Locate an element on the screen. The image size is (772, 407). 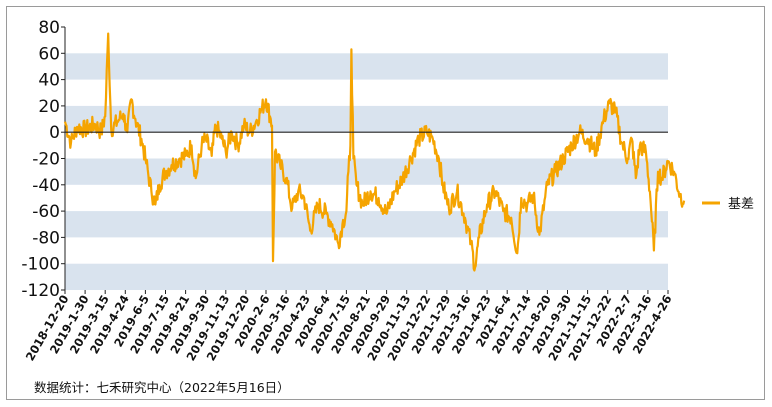
y-tick-label: 60 is located at coordinates (49, 54).